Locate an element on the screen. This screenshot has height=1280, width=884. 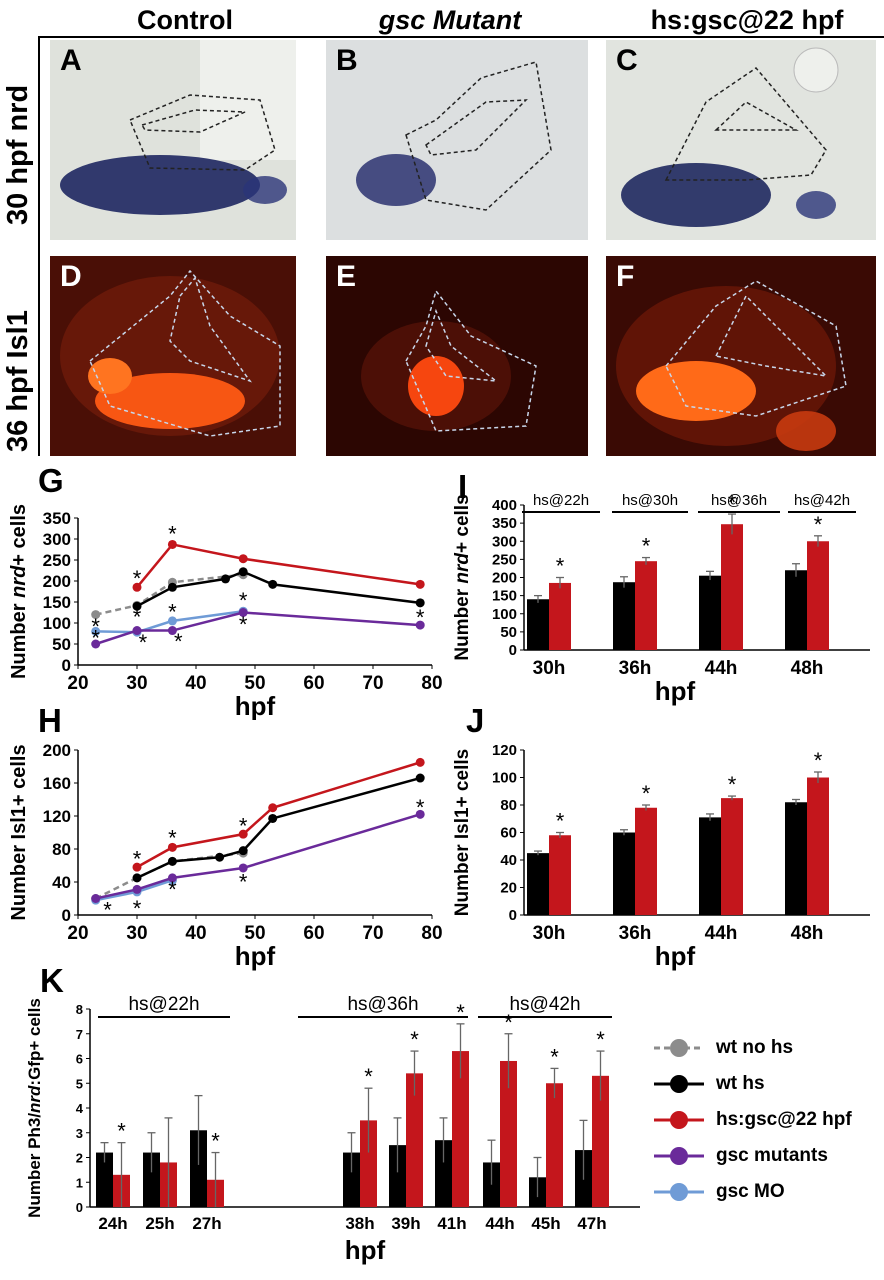
x-tick-label: 40 is located at coordinates (195, 683).